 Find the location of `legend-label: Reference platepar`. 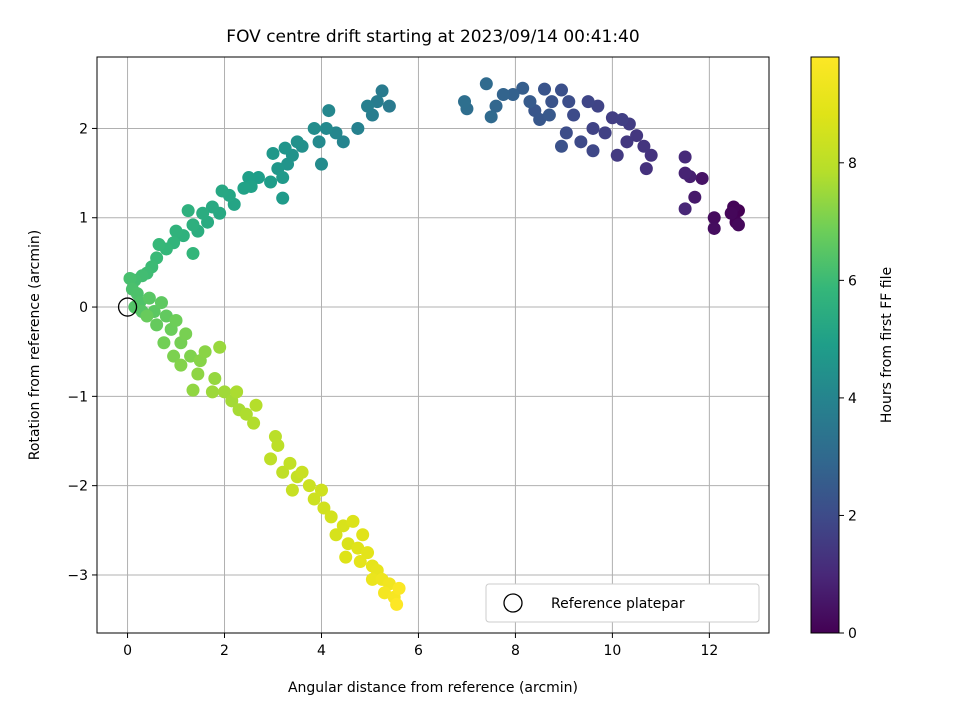

legend-label: Reference platepar is located at coordinates (618, 604).